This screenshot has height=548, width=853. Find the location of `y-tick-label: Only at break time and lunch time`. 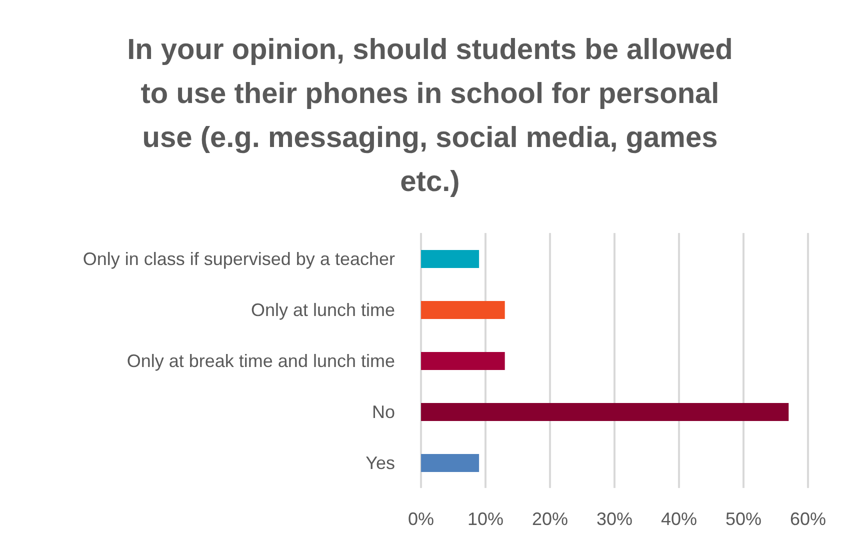

y-tick-label: Only at break time and lunch time is located at coordinates (260, 360).